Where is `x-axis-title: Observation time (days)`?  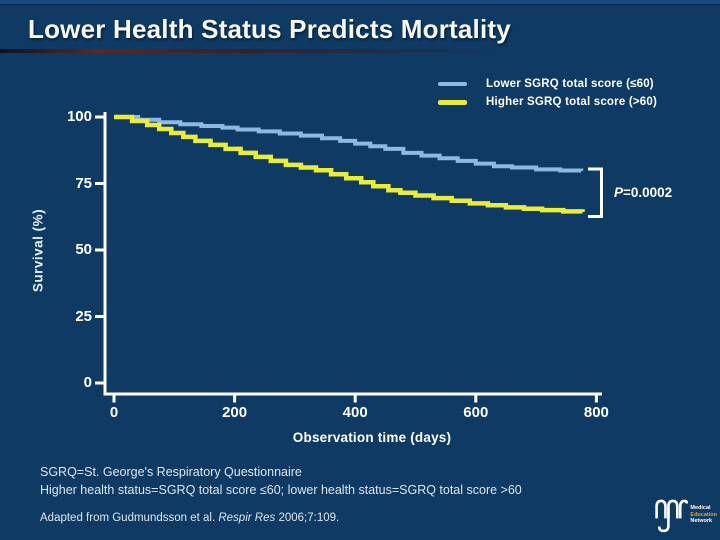
x-axis-title: Observation time (days) is located at coordinates (372, 437).